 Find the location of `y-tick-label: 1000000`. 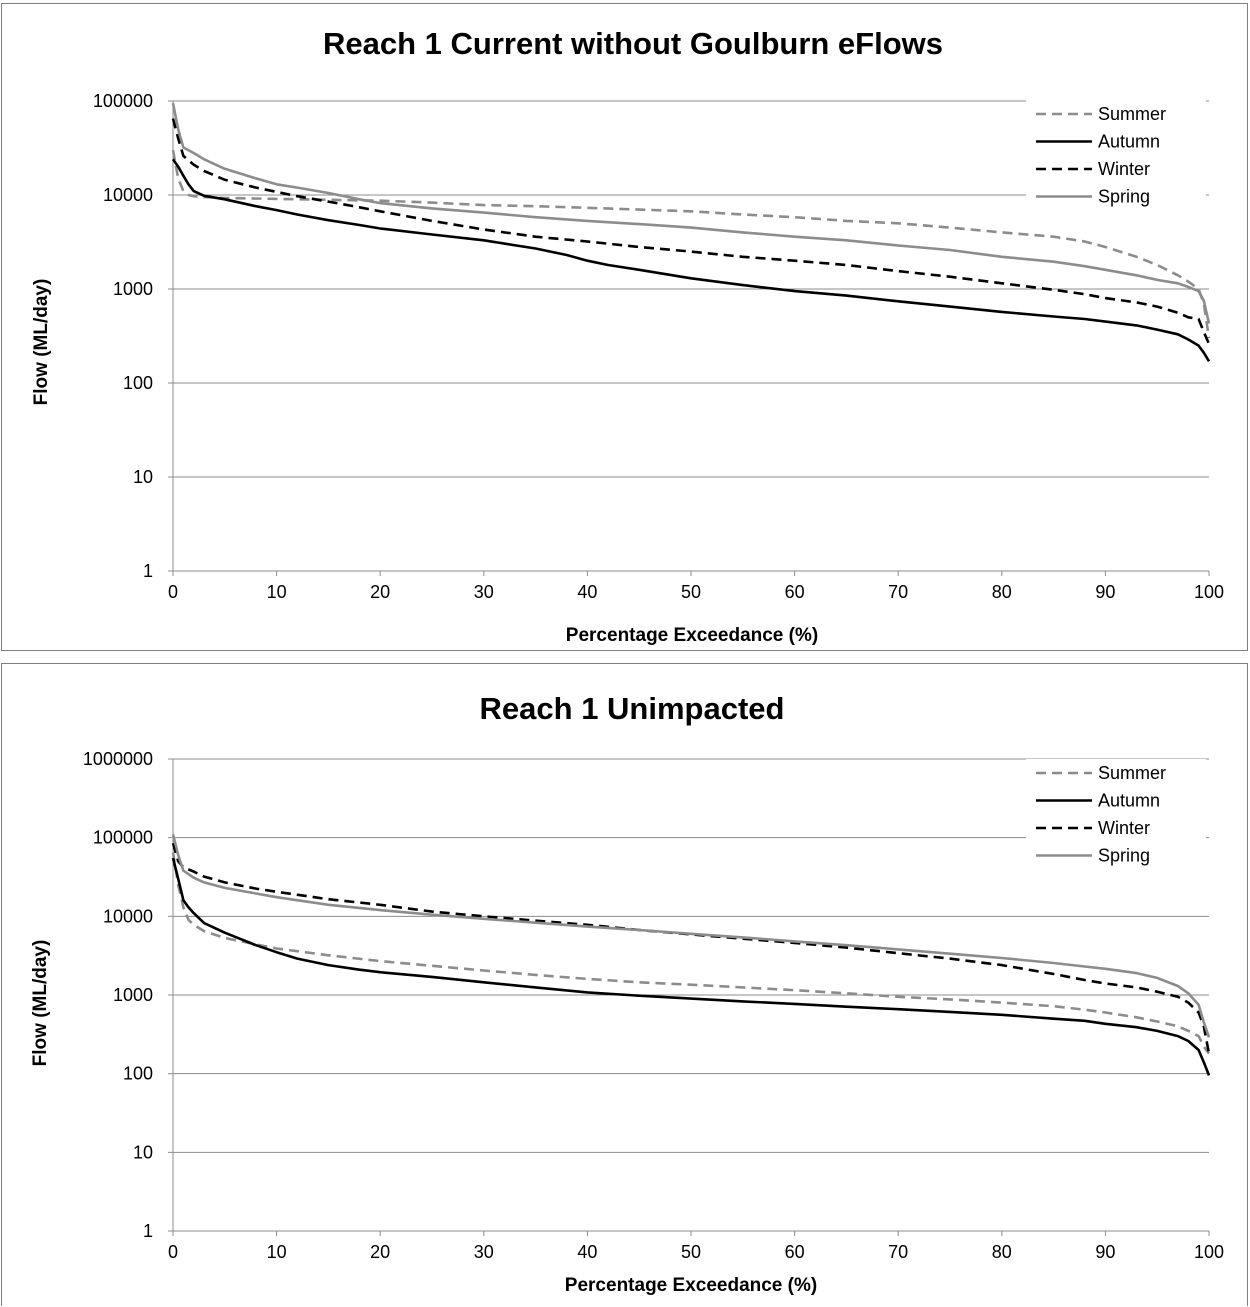

y-tick-label: 1000000 is located at coordinates (118, 759).